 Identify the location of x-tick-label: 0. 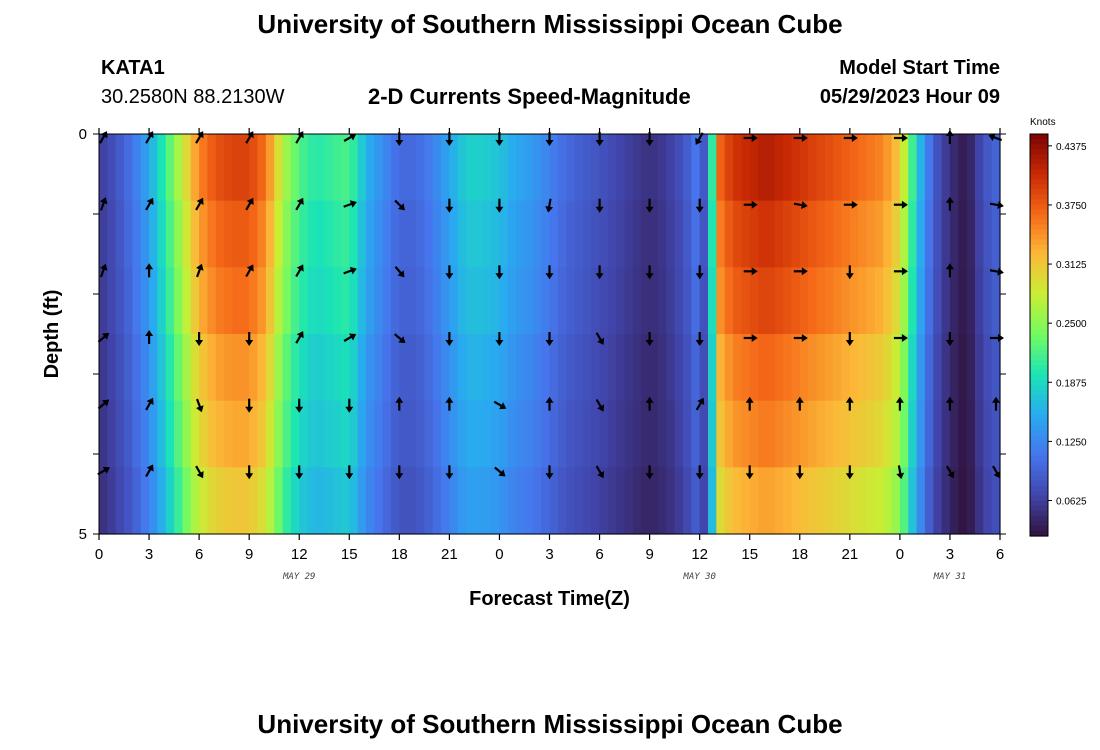
(499, 554).